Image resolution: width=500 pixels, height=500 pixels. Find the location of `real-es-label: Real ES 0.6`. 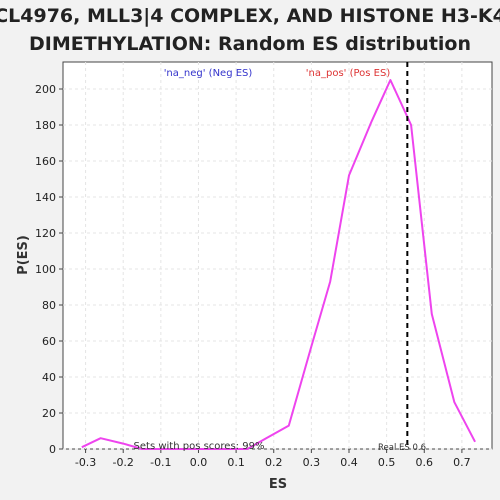

real-es-label: Real ES 0.6 is located at coordinates (402, 448).